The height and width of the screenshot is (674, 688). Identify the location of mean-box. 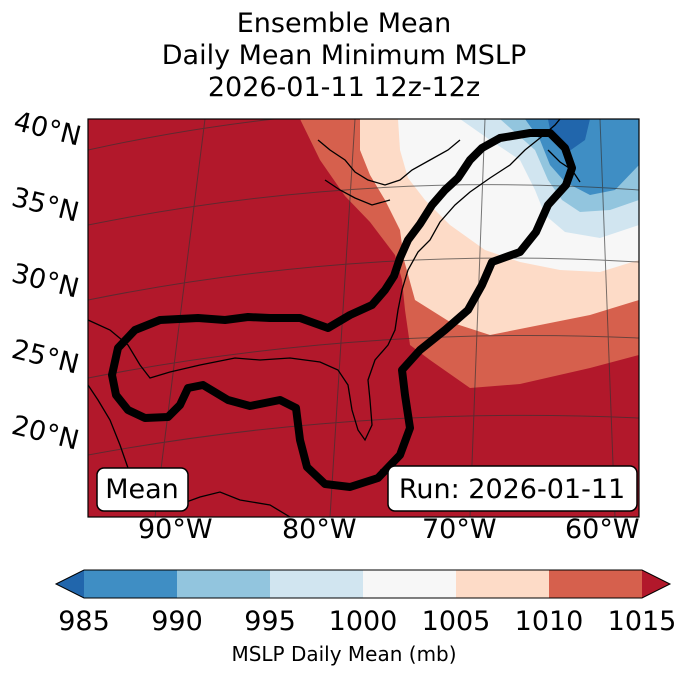
(142, 489).